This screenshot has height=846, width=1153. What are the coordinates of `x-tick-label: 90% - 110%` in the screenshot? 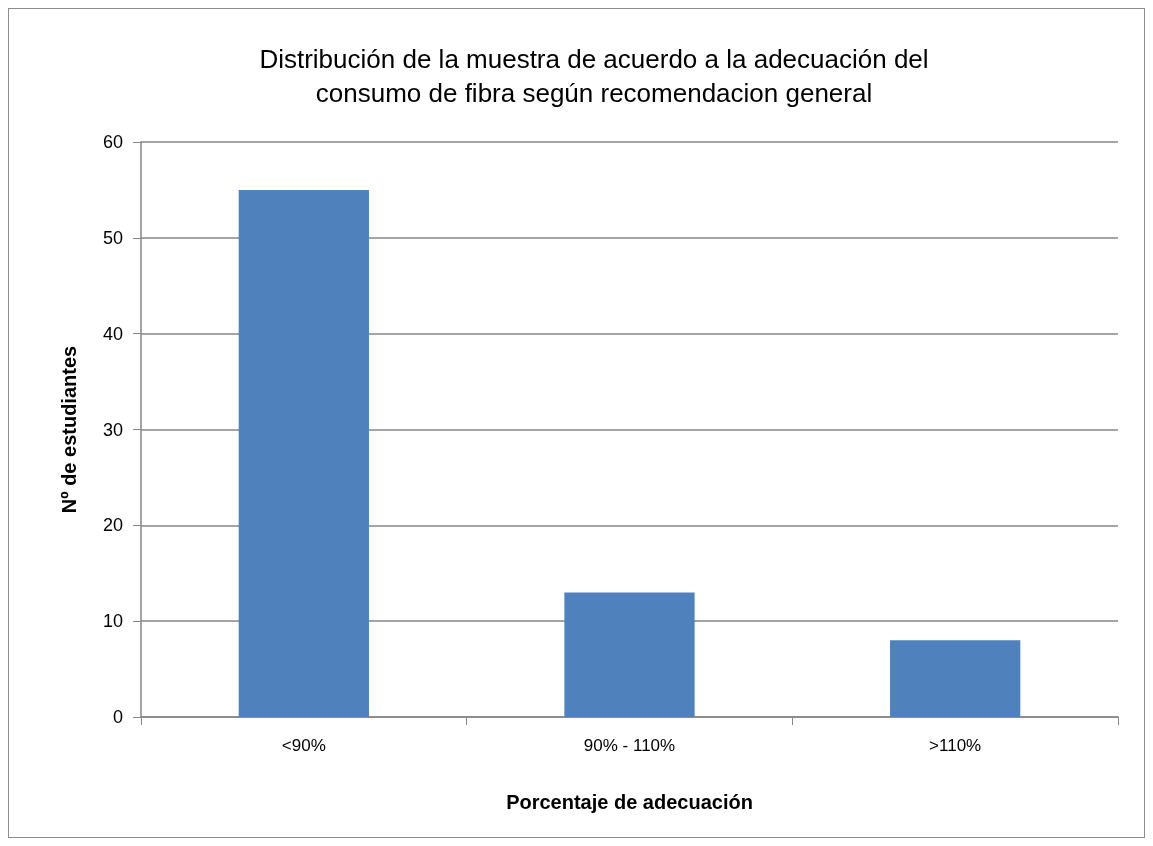 It's located at (629, 745).